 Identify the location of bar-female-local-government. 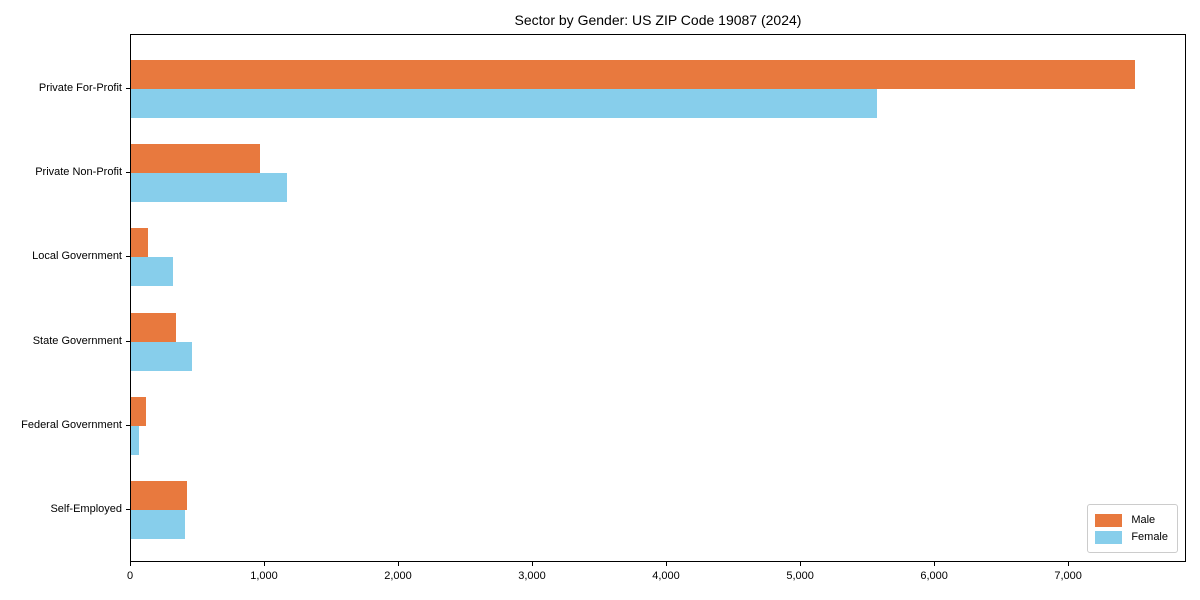
(152, 272).